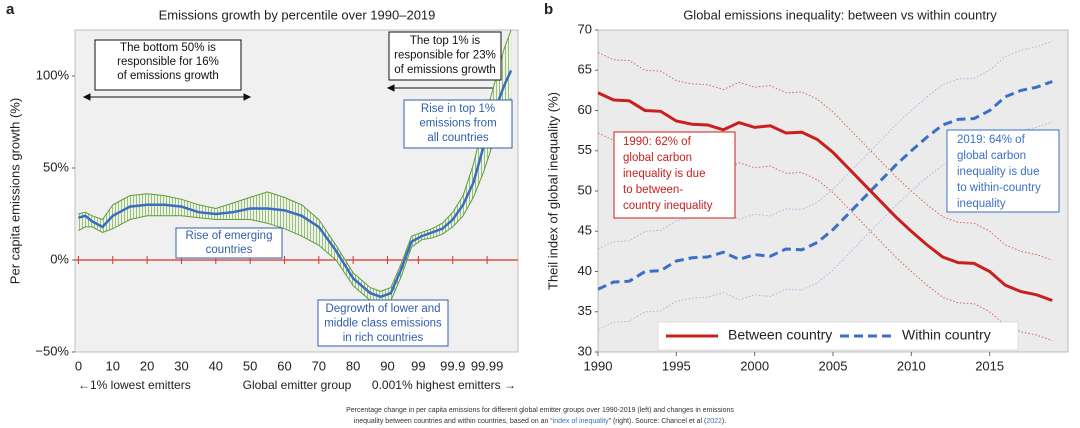  I want to click on x-tick-label: 90, so click(387, 365).